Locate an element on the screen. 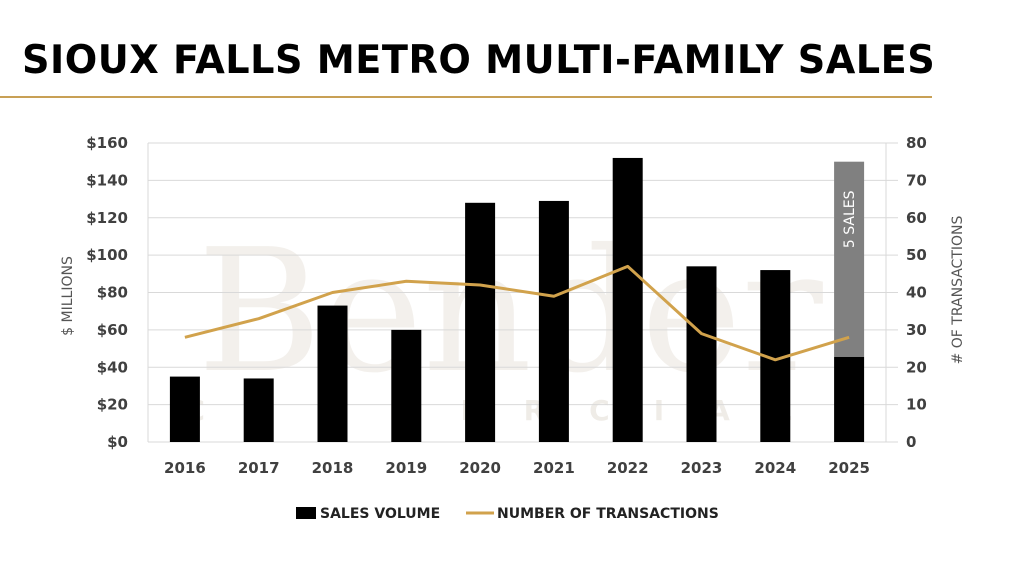 The width and height of the screenshot is (1024, 576). y-tick-right: 50 is located at coordinates (916, 255).